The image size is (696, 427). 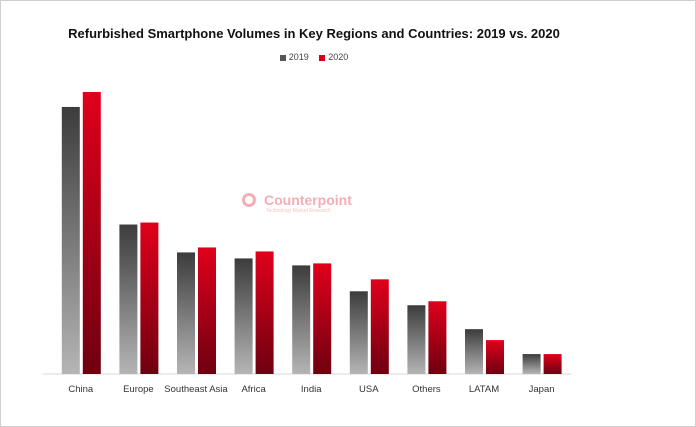 I want to click on x-tick-label: LATAM, so click(x=484, y=389).